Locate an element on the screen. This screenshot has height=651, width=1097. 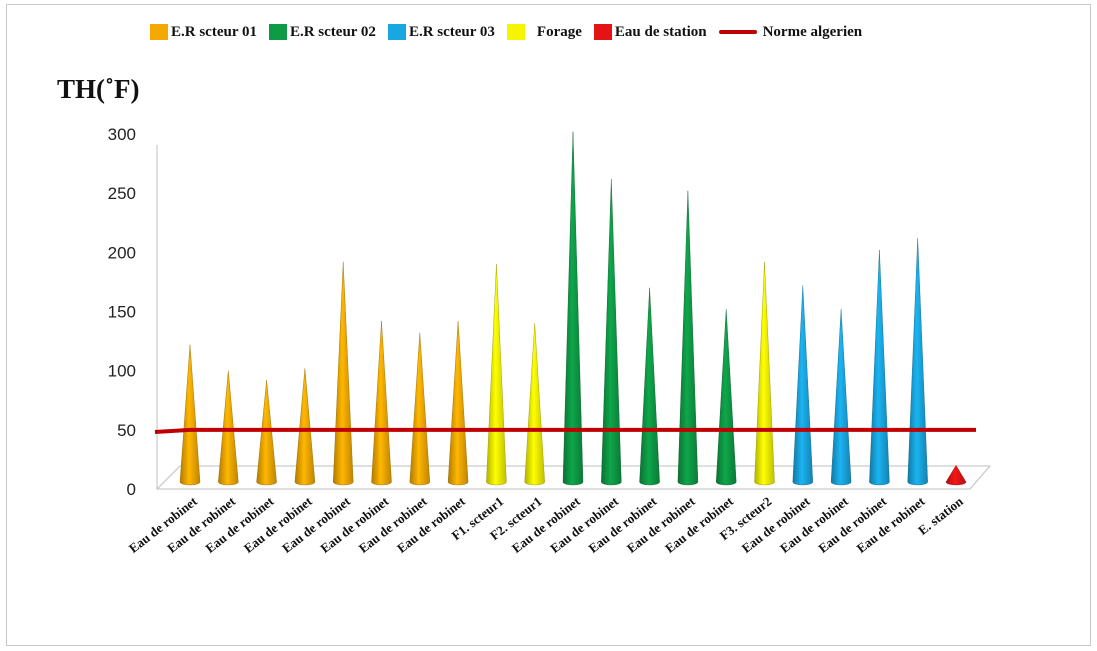
reference-line-norme is located at coordinates (565, 430).